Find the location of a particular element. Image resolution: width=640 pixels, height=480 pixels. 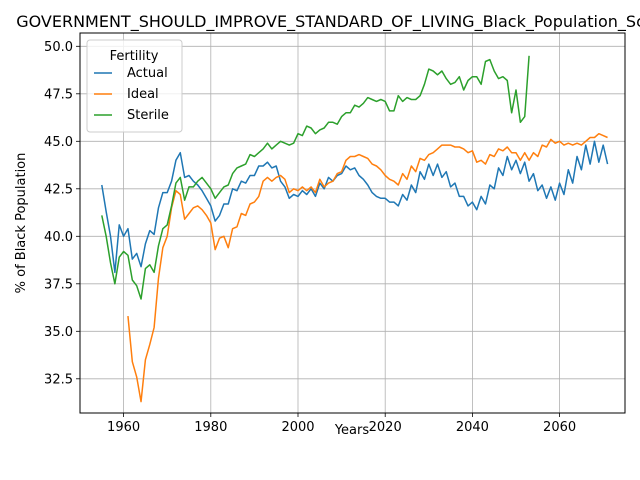

y-tick-label: 50.0 is located at coordinates (58, 47).